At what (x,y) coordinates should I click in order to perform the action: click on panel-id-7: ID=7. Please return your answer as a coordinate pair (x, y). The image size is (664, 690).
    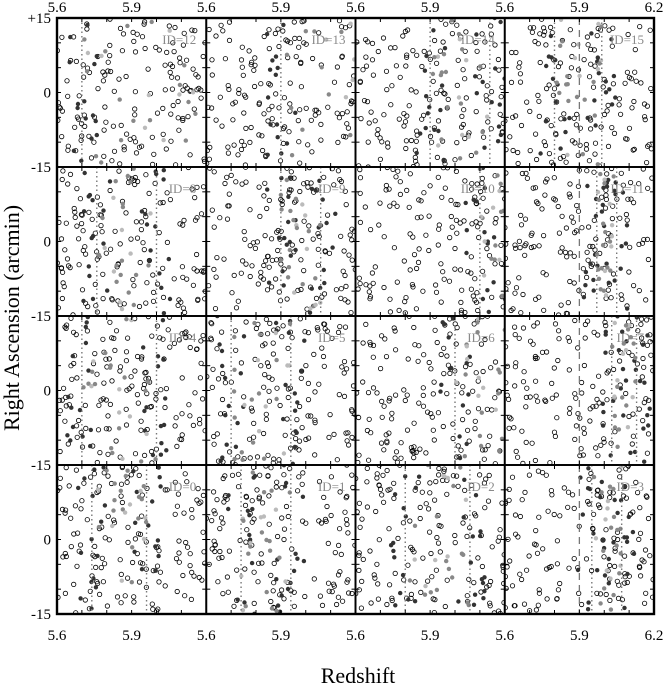
    Looking at the image, I should click on (579, 390).